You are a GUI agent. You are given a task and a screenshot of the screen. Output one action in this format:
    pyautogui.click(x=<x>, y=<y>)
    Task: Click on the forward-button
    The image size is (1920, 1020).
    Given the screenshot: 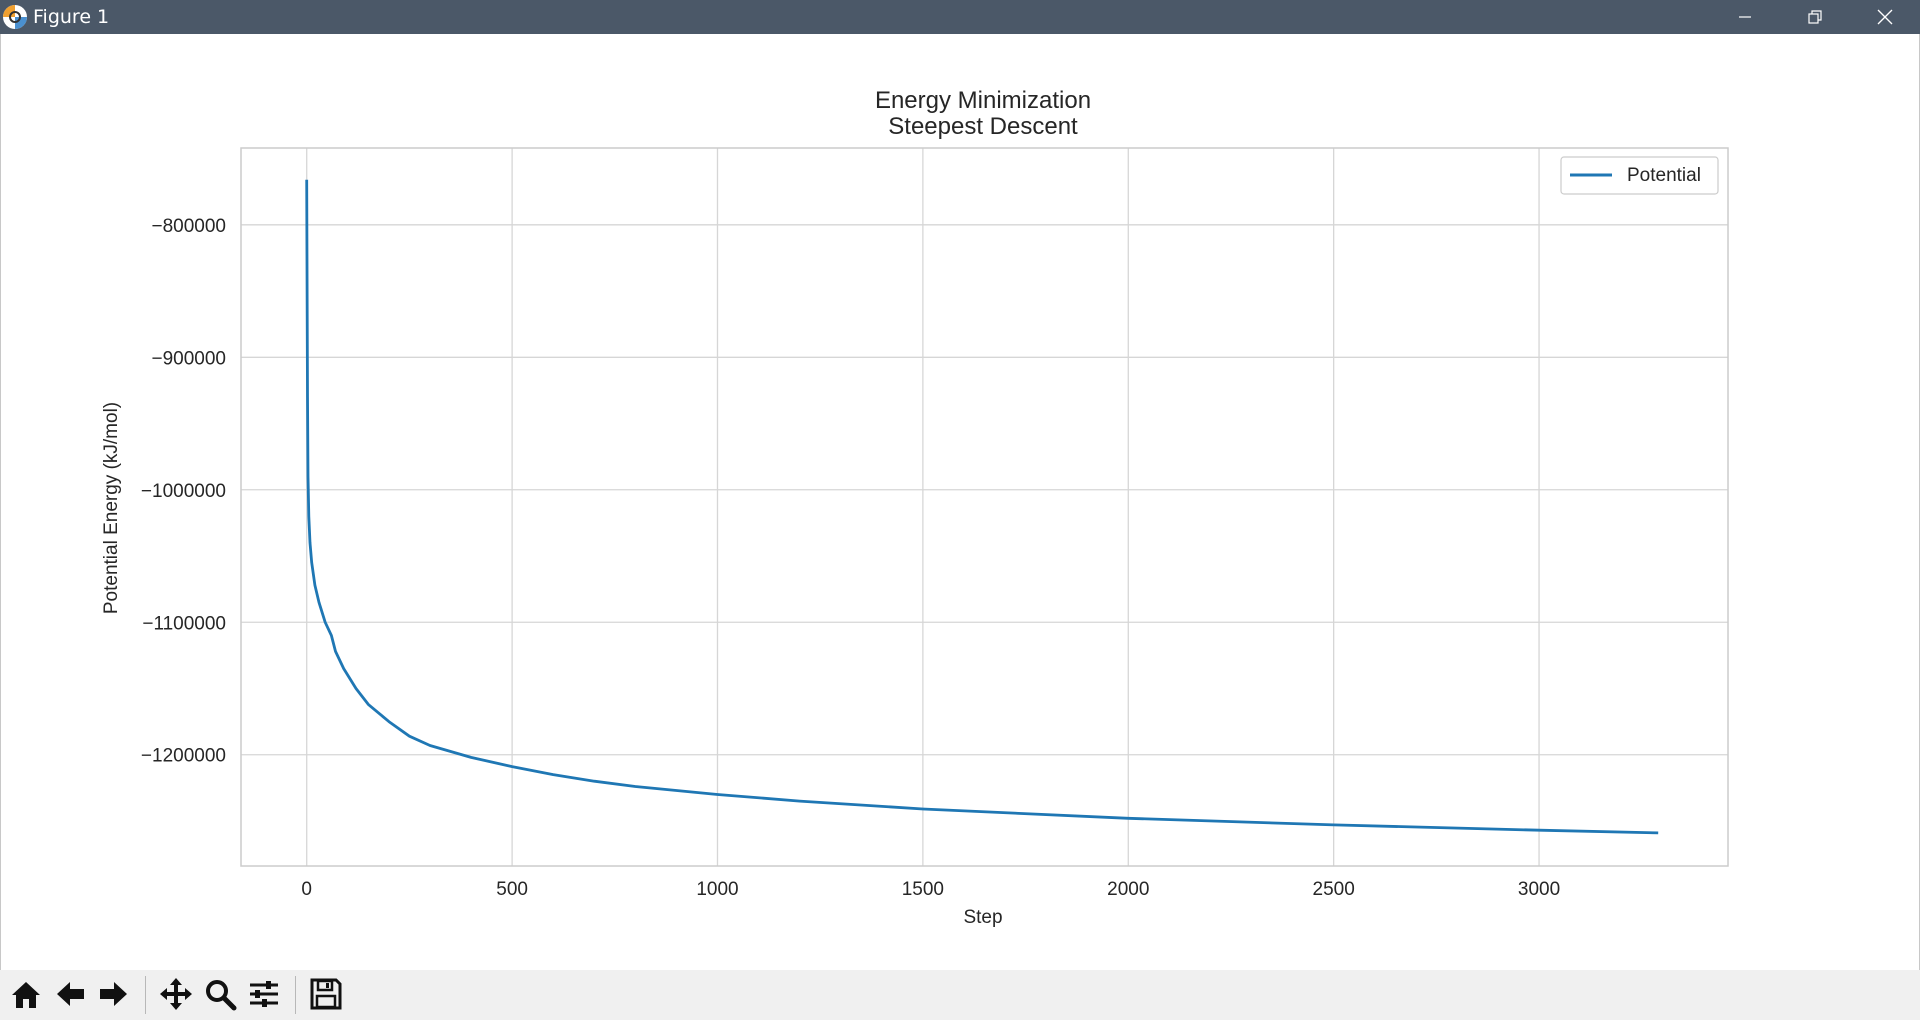 What is the action you would take?
    pyautogui.click(x=114, y=994)
    